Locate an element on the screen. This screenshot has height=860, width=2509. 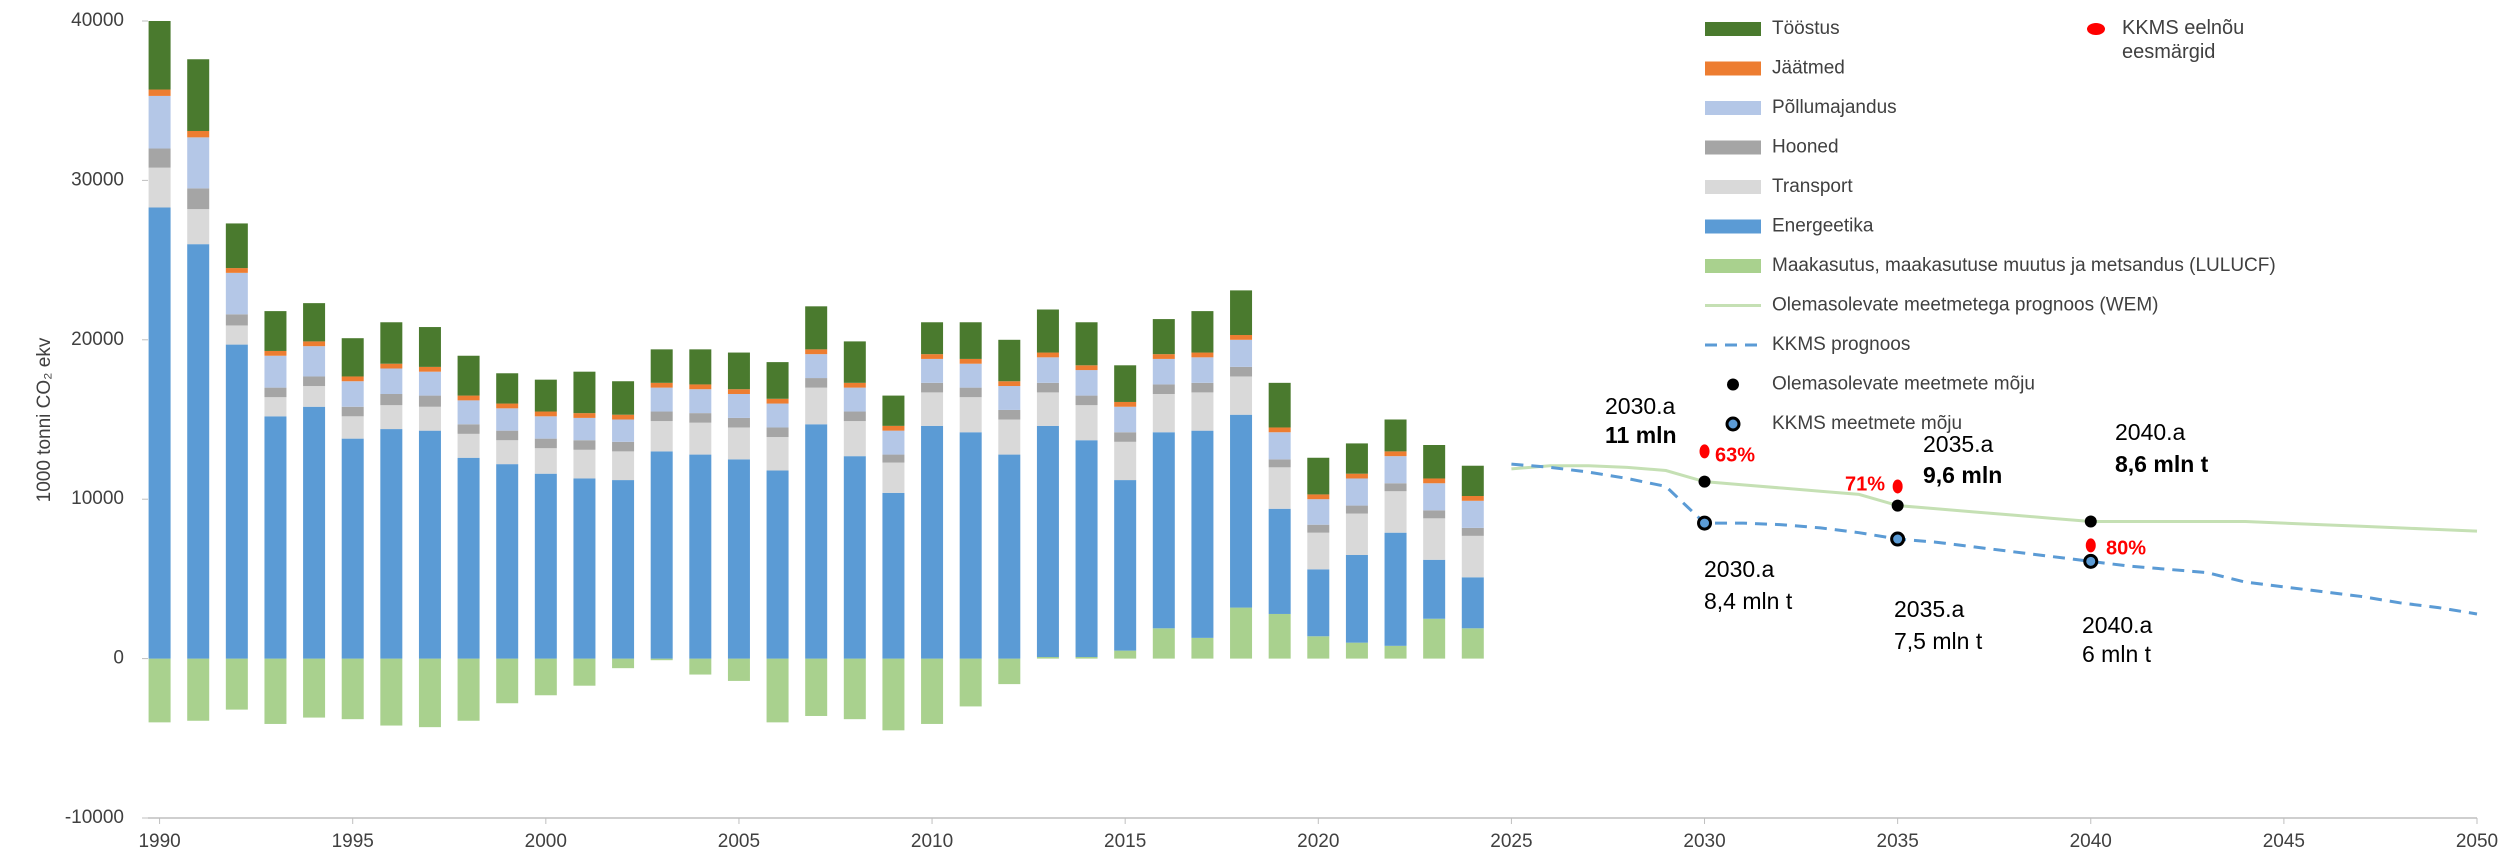
x-tick-label: 2000 is located at coordinates (546, 841).